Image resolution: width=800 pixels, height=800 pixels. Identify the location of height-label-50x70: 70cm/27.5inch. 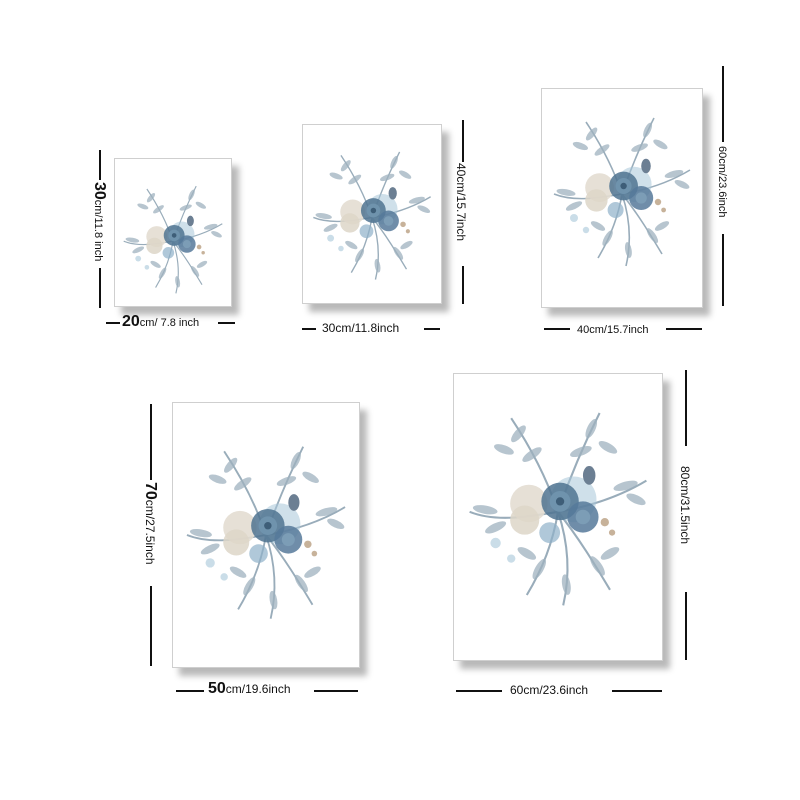
(150, 523).